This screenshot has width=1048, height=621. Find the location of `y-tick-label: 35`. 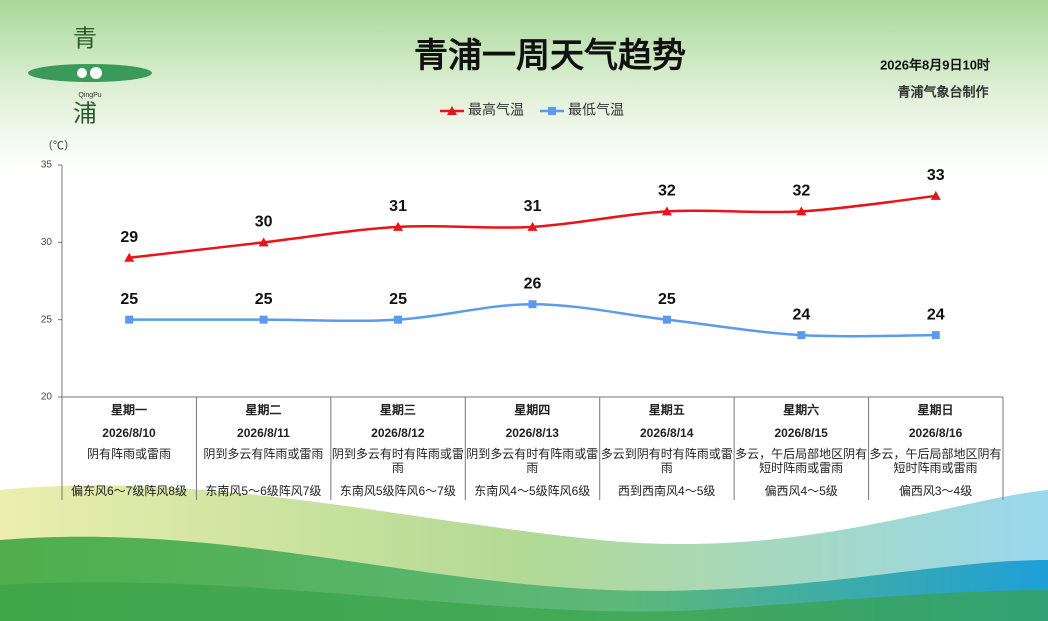

y-tick-label: 35 is located at coordinates (47, 165).